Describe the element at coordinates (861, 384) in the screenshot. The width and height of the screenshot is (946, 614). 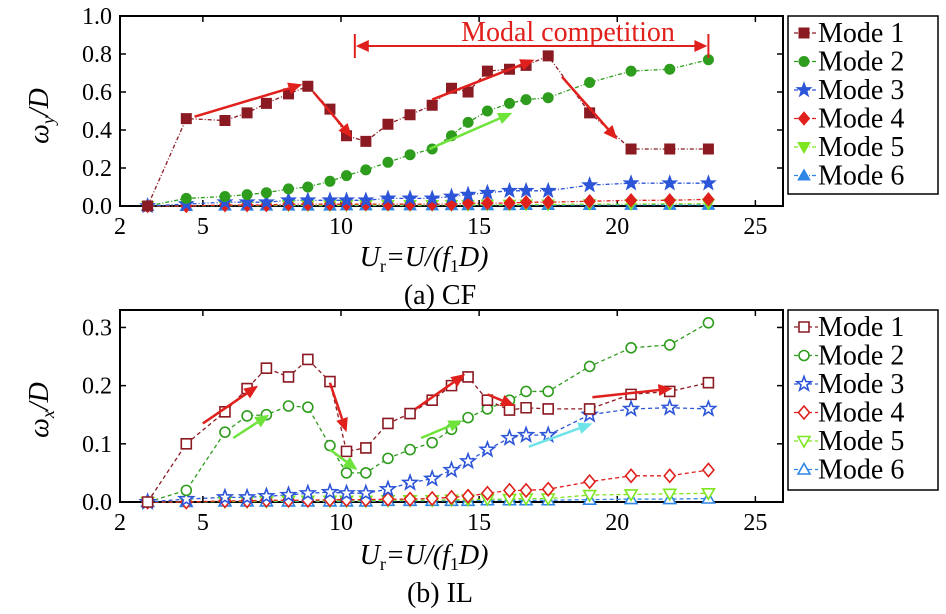
I see `legend-label: Mode 3` at that location.